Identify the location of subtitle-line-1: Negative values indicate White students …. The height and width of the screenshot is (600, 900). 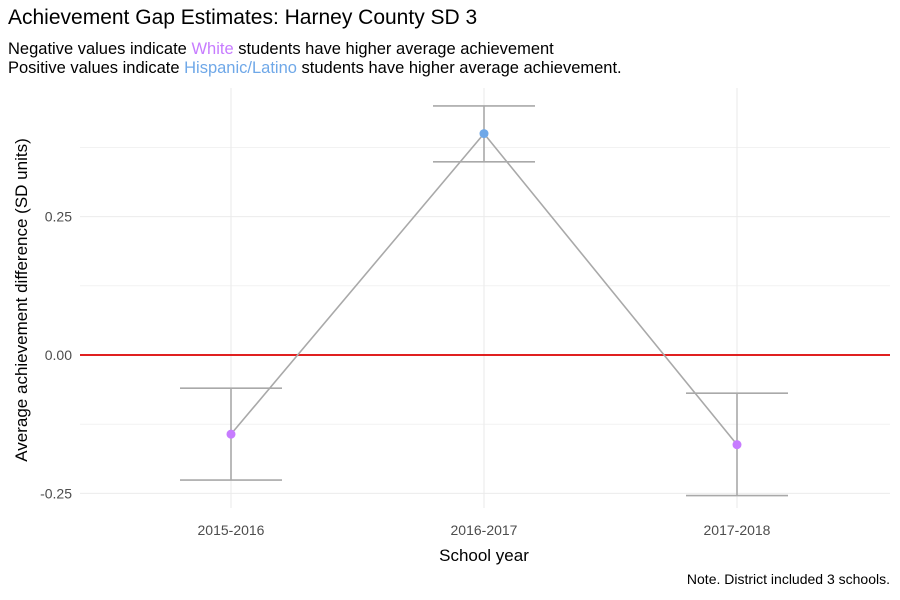
(281, 49).